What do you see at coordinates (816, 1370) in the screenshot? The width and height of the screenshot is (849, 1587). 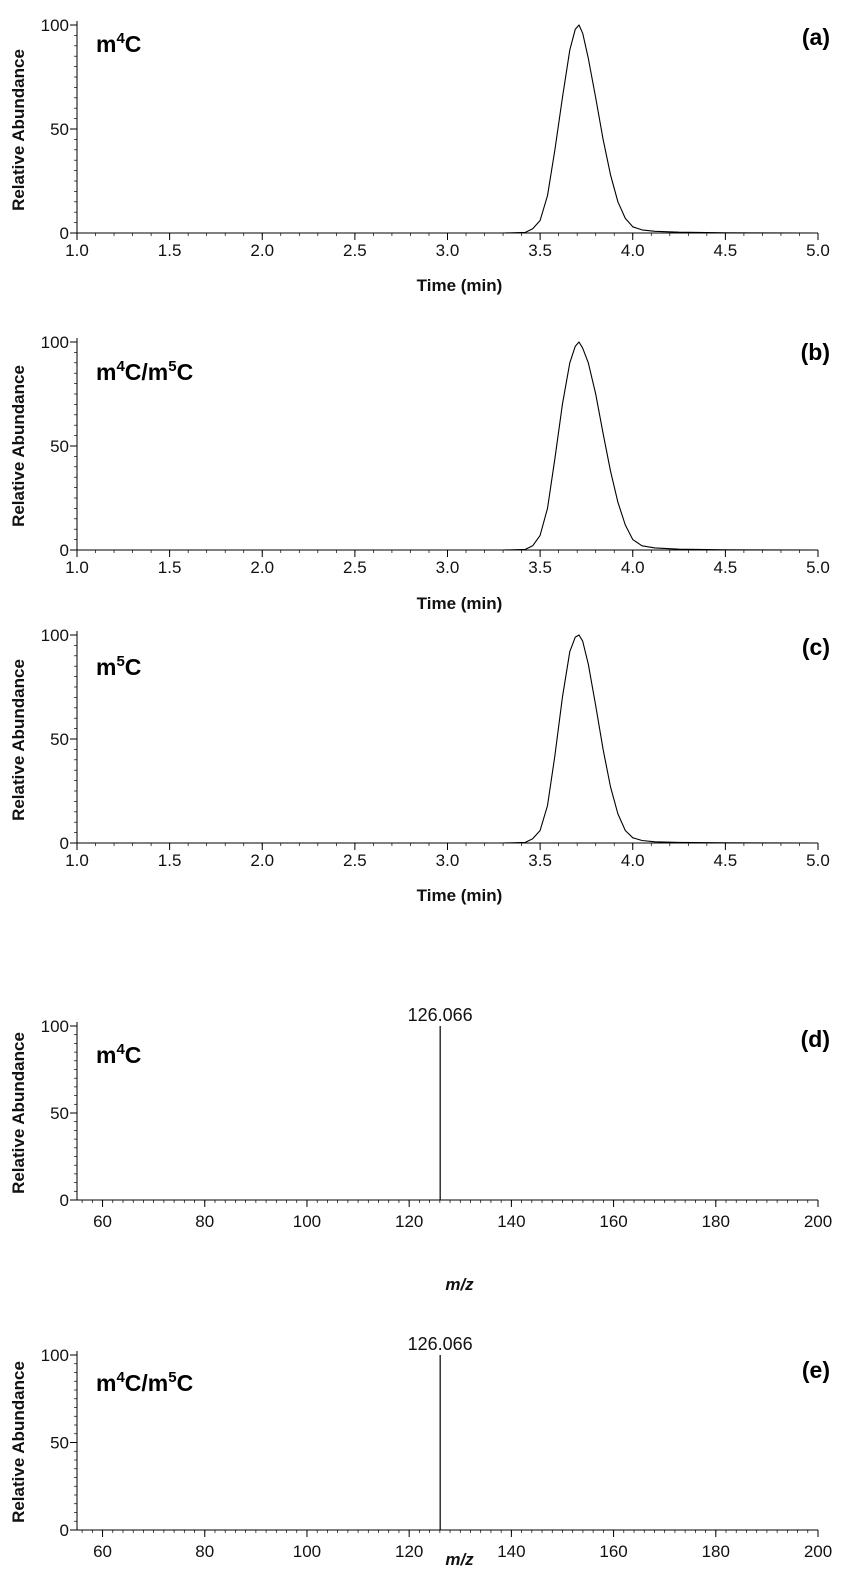 I see `panel-letter: (e)` at bounding box center [816, 1370].